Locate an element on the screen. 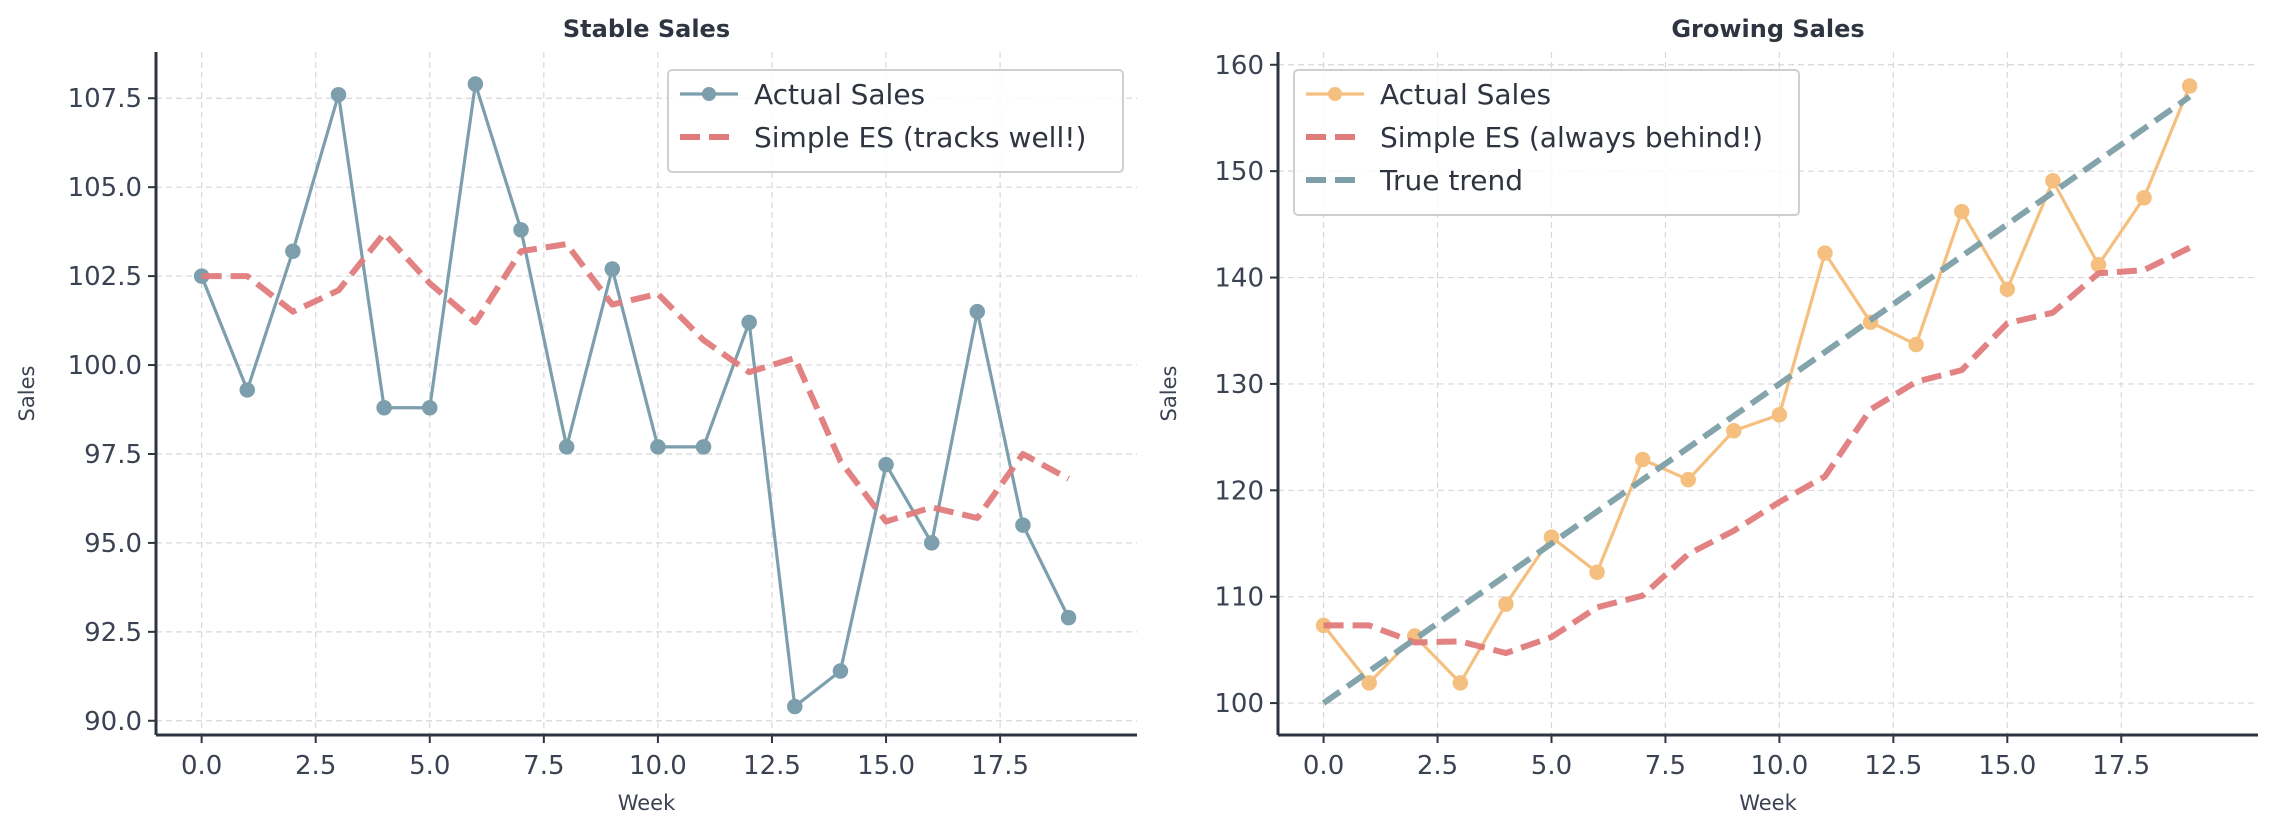  legend: Actual Sales Simple ES (tracks well!) is located at coordinates (895, 121).